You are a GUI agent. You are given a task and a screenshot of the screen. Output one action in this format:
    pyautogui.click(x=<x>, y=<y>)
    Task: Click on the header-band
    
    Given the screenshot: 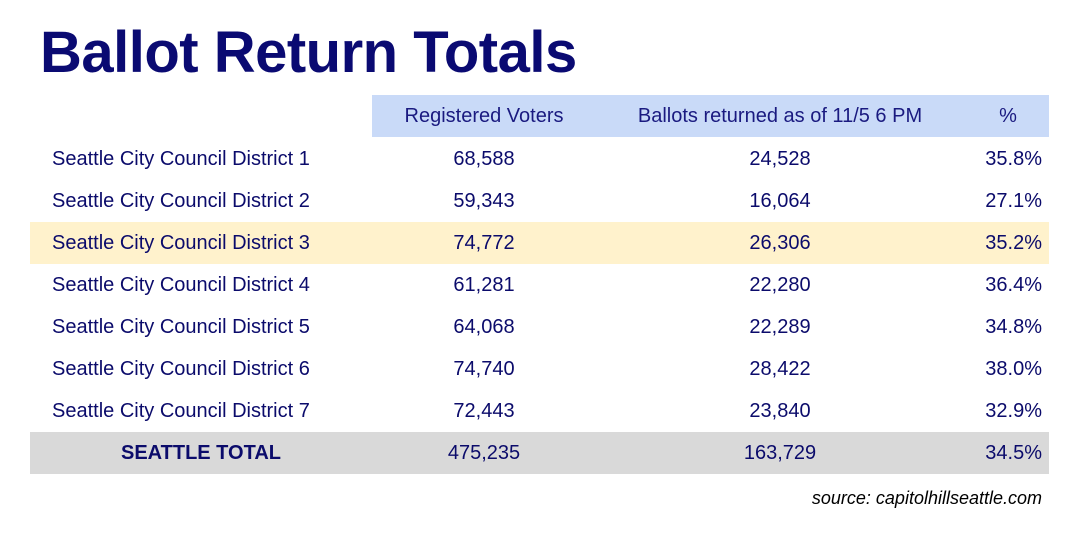 What is the action you would take?
    pyautogui.click(x=710, y=116)
    